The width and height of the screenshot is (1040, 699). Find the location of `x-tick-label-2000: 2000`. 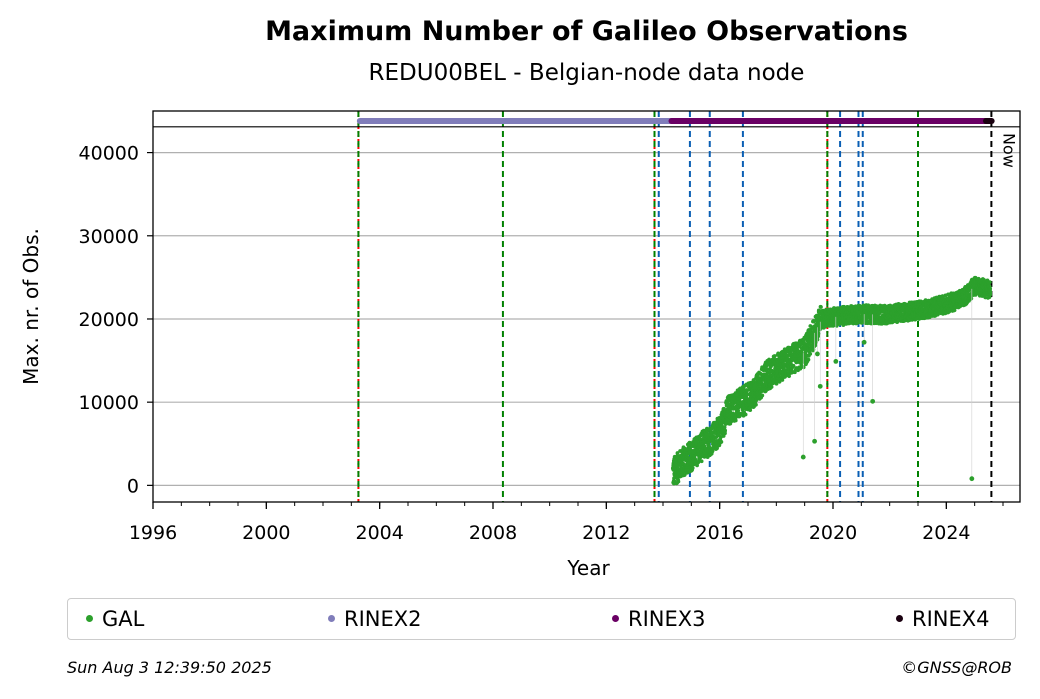

x-tick-label-2000: 2000 is located at coordinates (266, 533).